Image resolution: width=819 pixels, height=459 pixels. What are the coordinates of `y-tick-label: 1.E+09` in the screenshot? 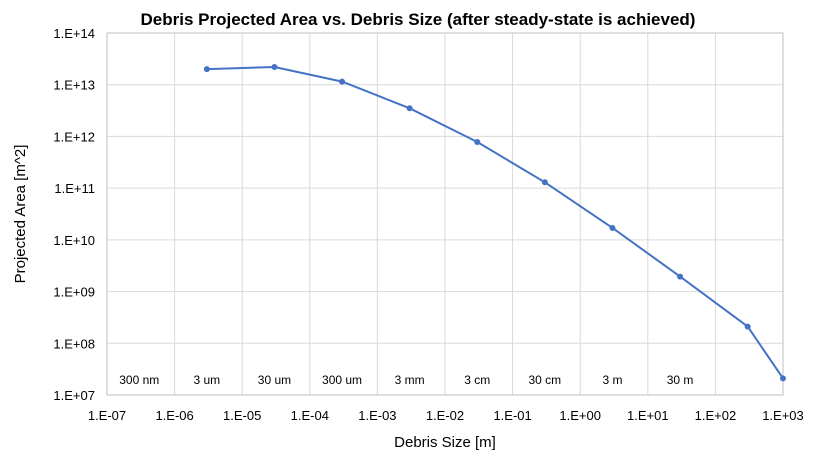 It's located at (74, 292).